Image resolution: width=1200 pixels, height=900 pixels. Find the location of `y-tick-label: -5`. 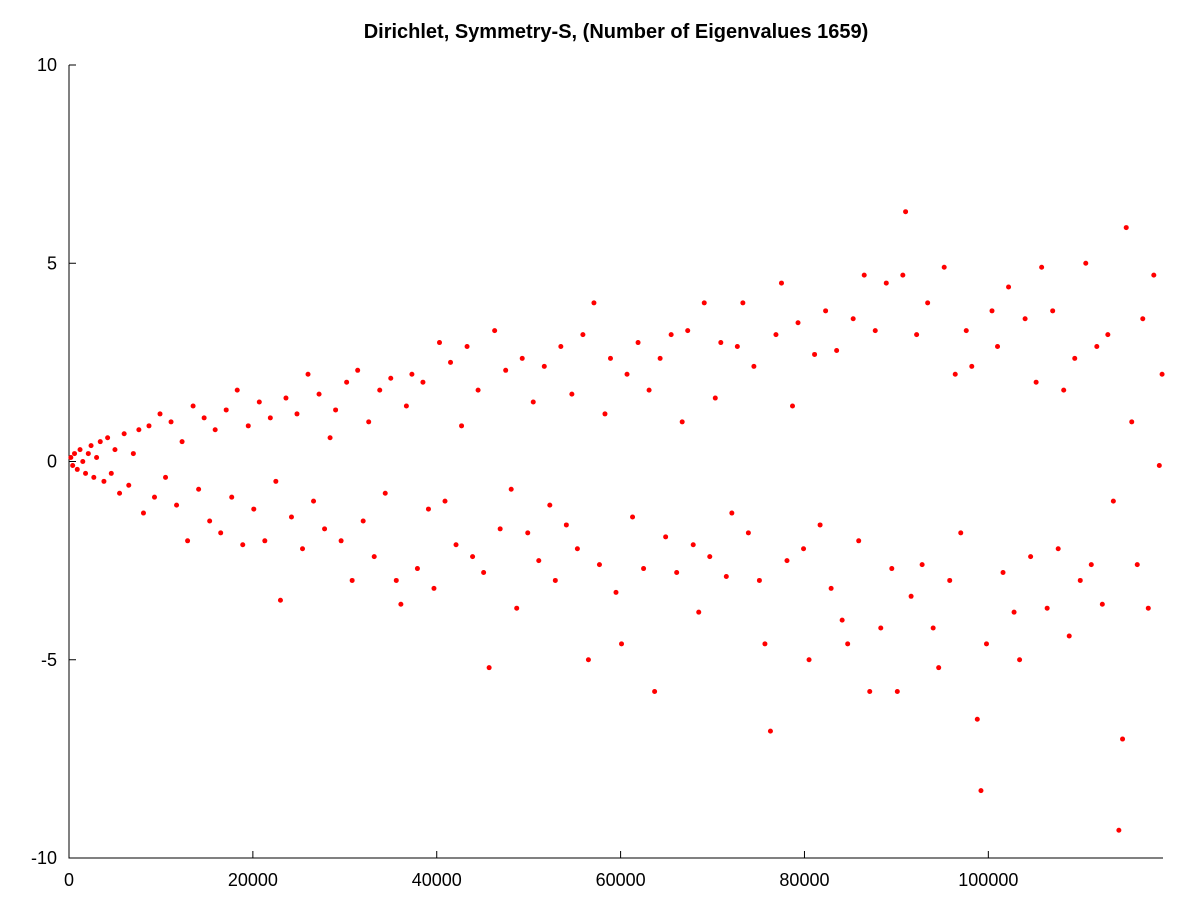

y-tick-label: -5 is located at coordinates (49, 660).